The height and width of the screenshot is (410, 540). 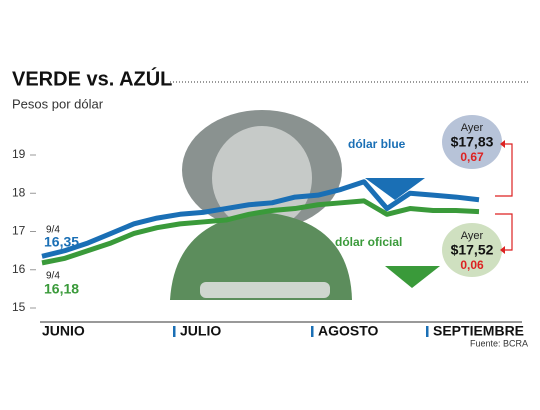 What do you see at coordinates (61, 289) in the screenshot?
I see `annotation: 16,18` at bounding box center [61, 289].